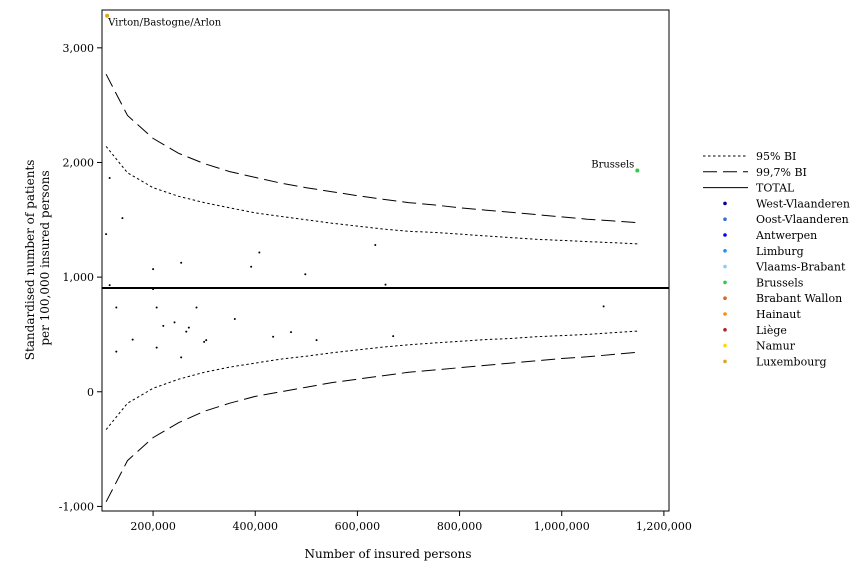 The width and height of the screenshot is (864, 576). I want to click on x-tick-label: 600,000, so click(358, 526).